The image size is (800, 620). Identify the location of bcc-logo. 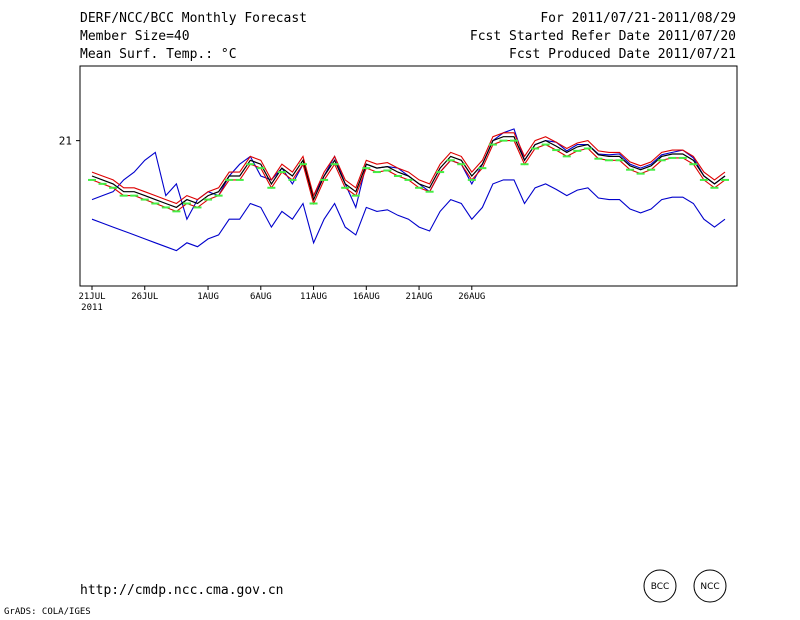
(660, 586).